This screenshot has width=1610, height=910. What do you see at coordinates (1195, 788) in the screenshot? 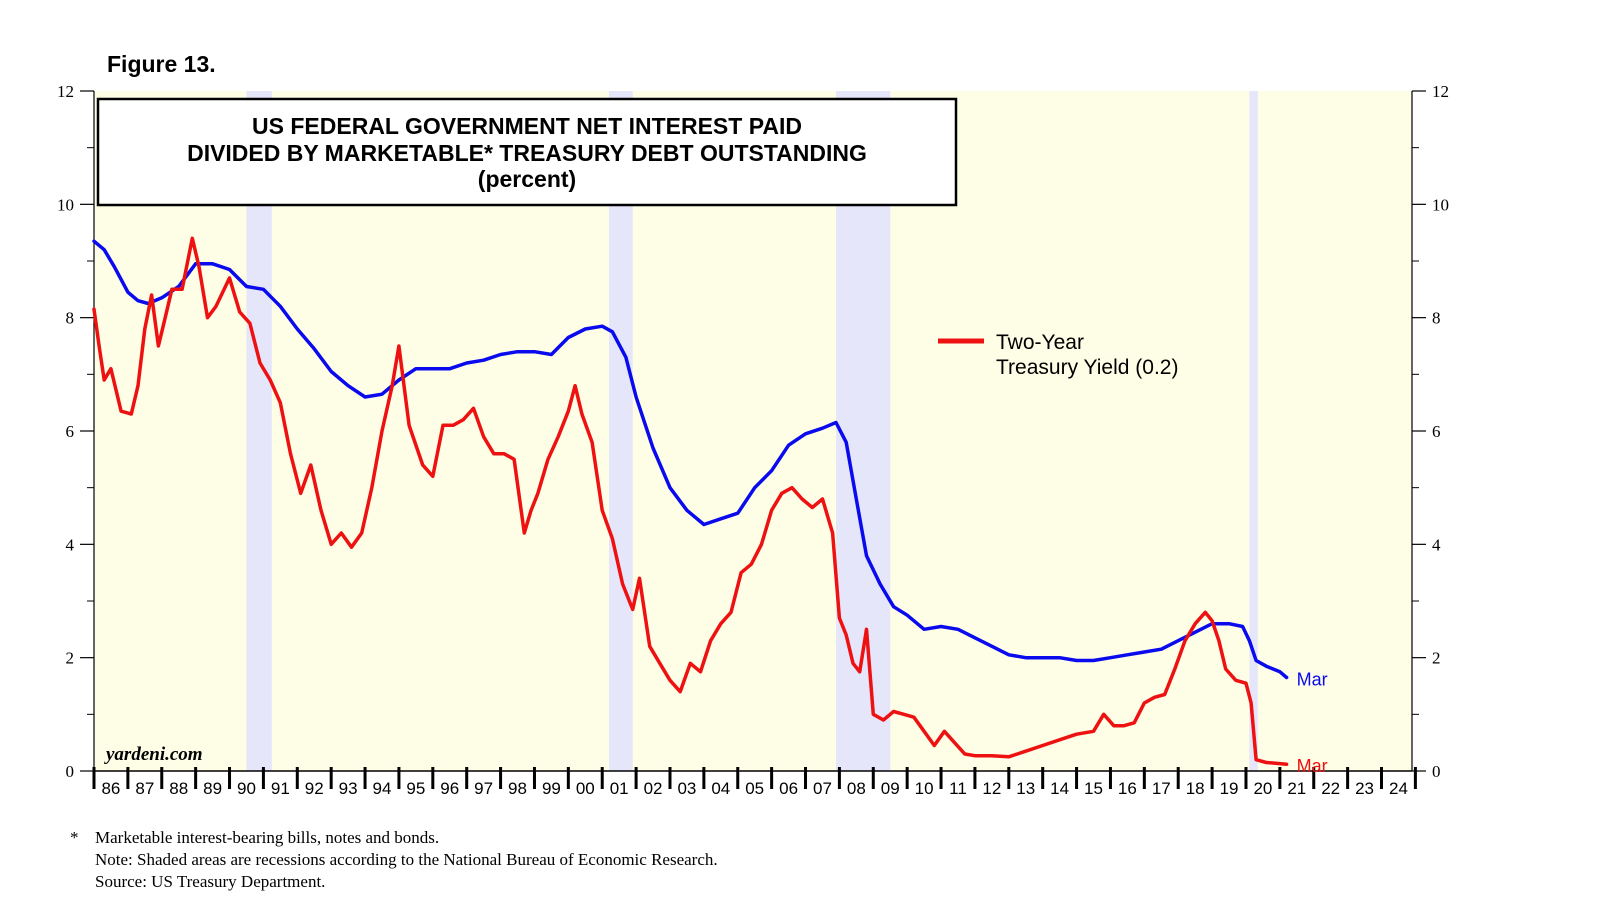
I see `x-tick-label-18: 18` at bounding box center [1195, 788].